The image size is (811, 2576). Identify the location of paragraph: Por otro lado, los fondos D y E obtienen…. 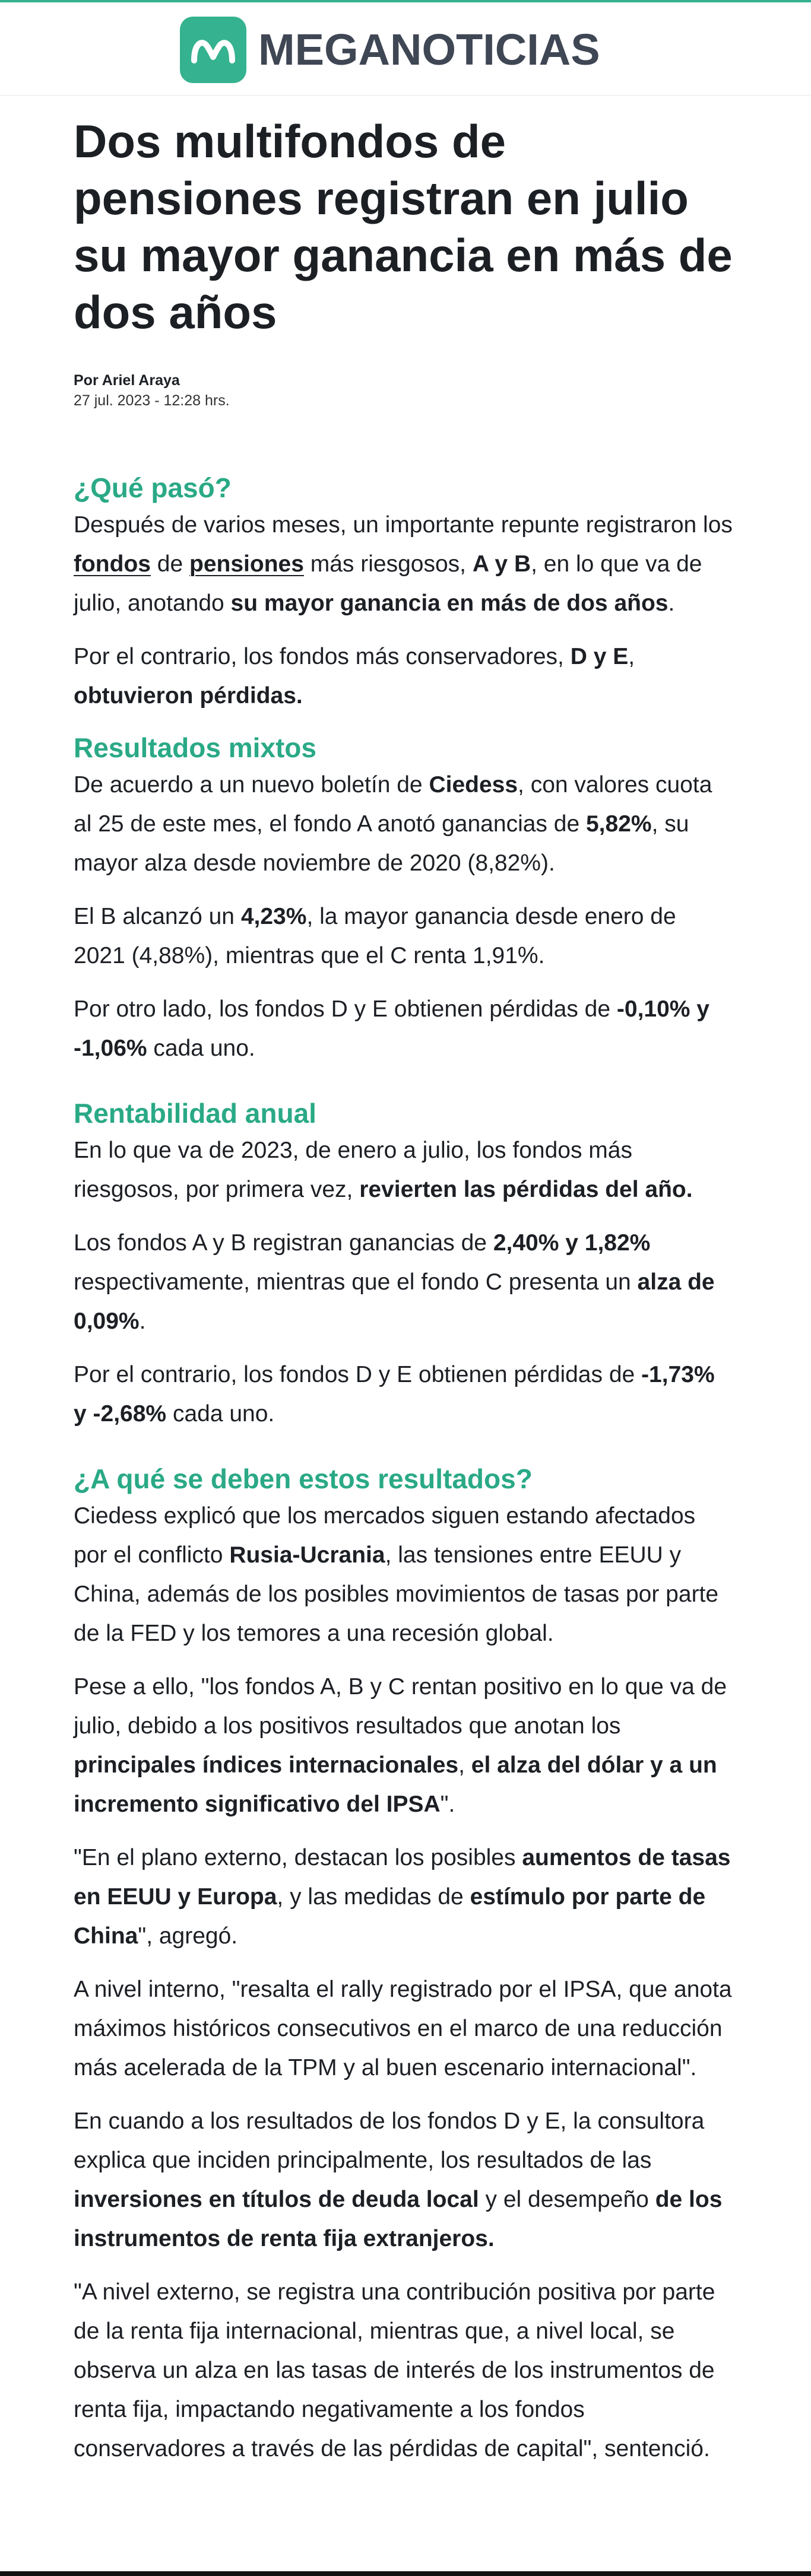
(392, 1028).